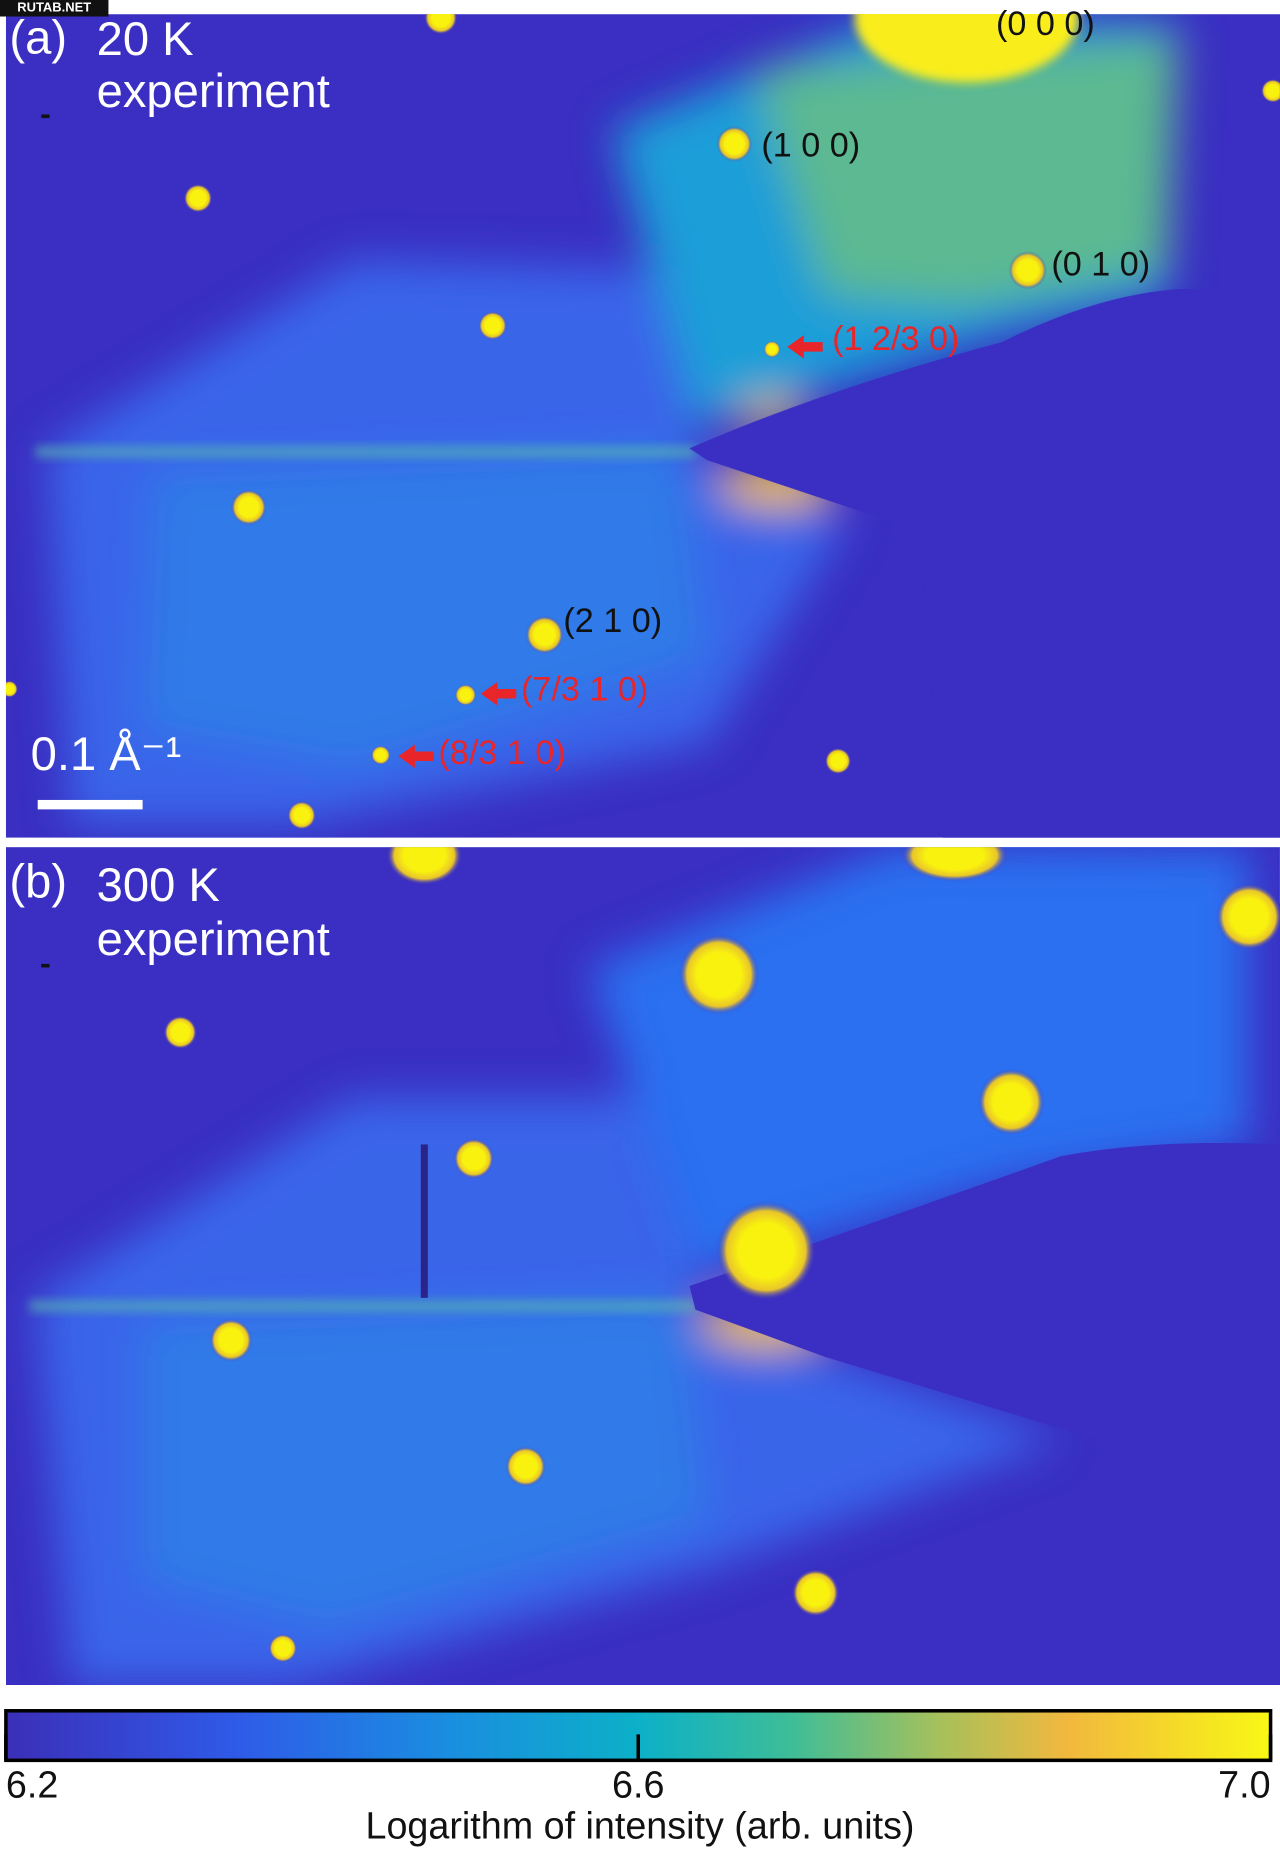  What do you see at coordinates (1100, 265) in the screenshot?
I see `peak-label: (0 1 0)` at bounding box center [1100, 265].